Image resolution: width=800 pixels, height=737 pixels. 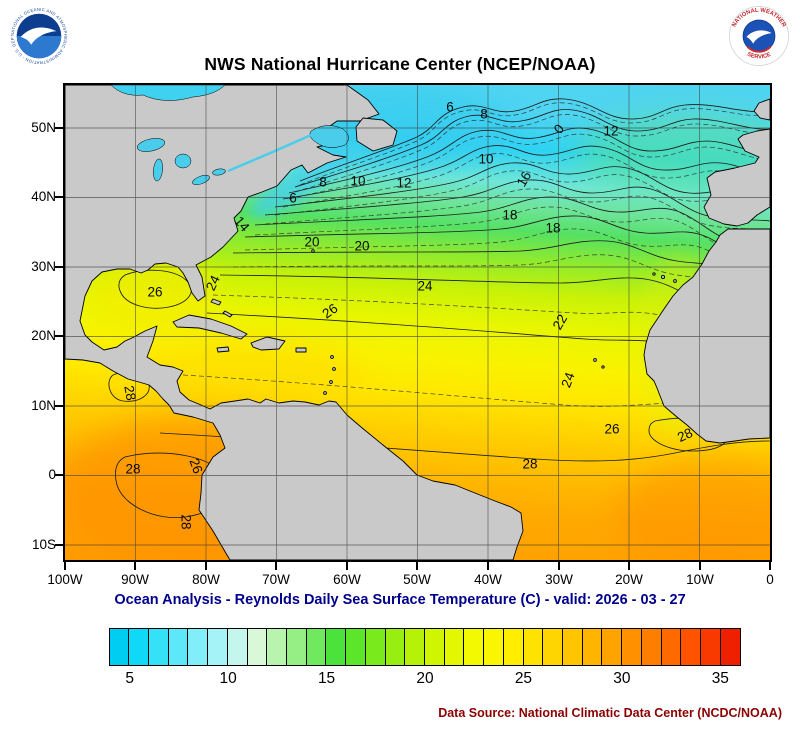 What do you see at coordinates (43, 127) in the screenshot?
I see `lat-label: 50N` at bounding box center [43, 127].